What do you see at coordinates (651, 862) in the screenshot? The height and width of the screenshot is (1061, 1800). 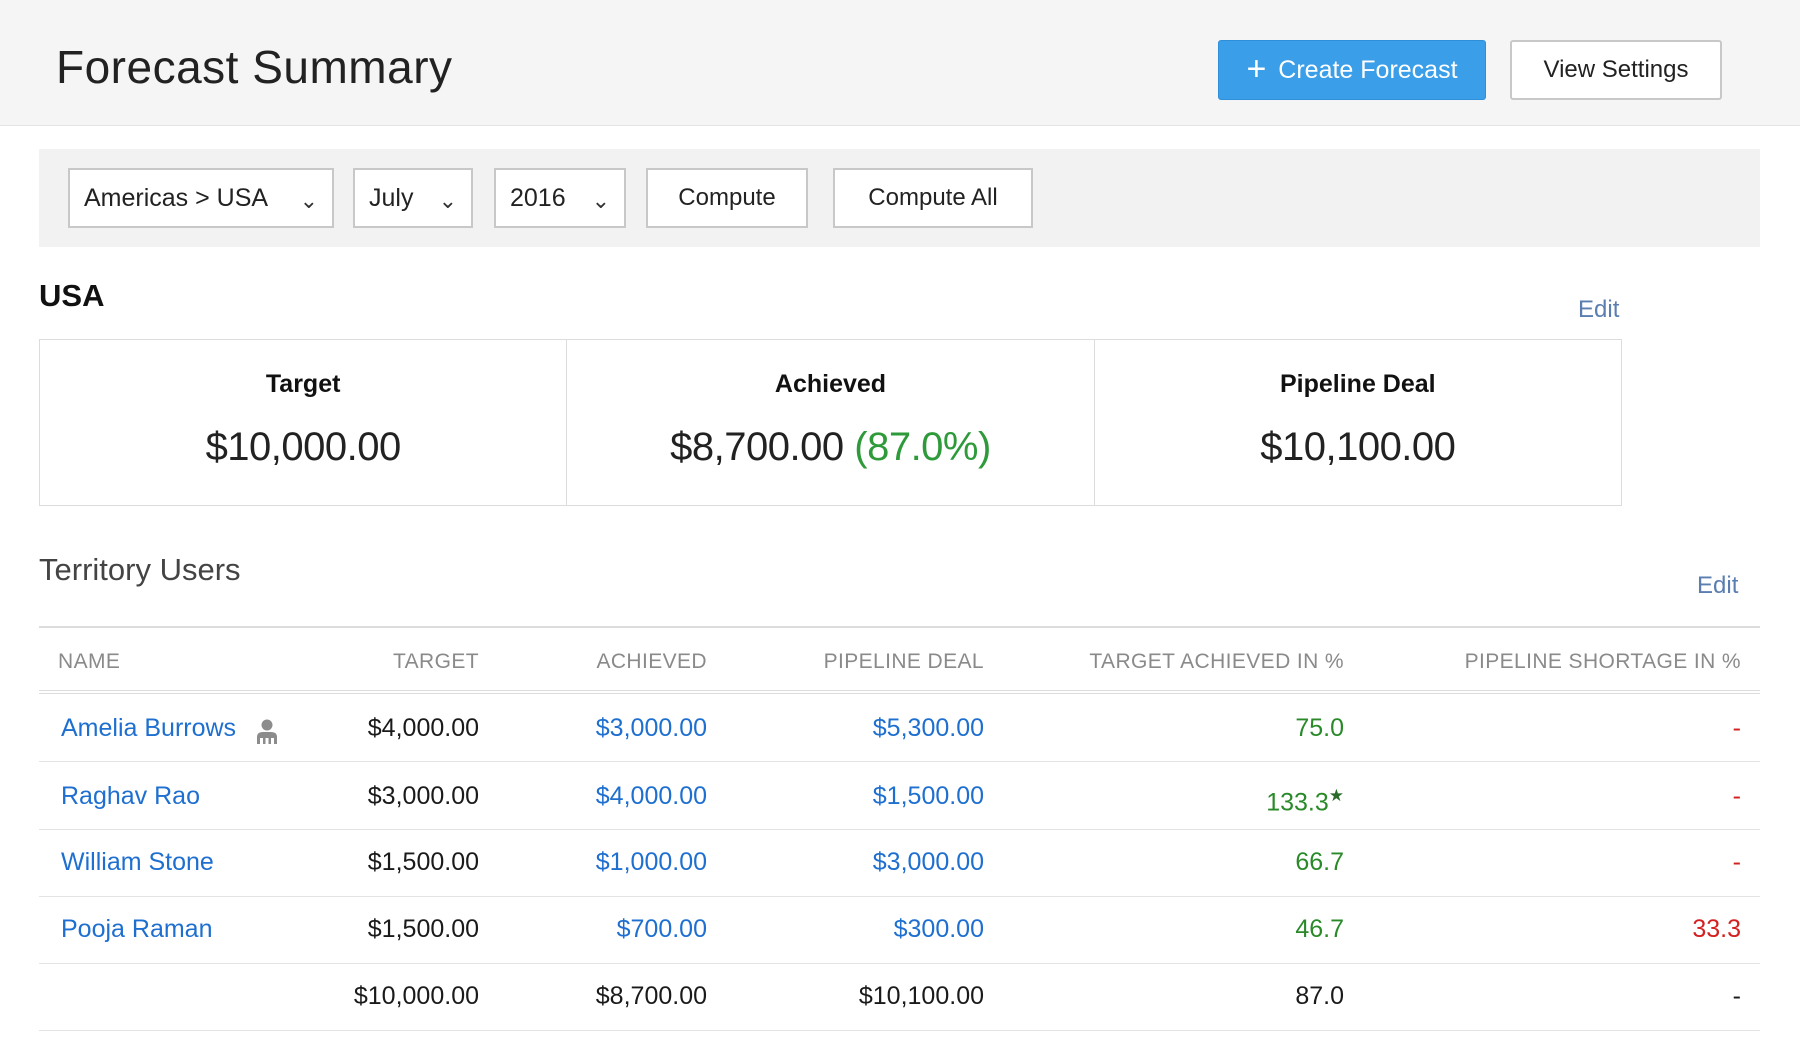 I see `user-achieved-link: $1,000.00` at bounding box center [651, 862].